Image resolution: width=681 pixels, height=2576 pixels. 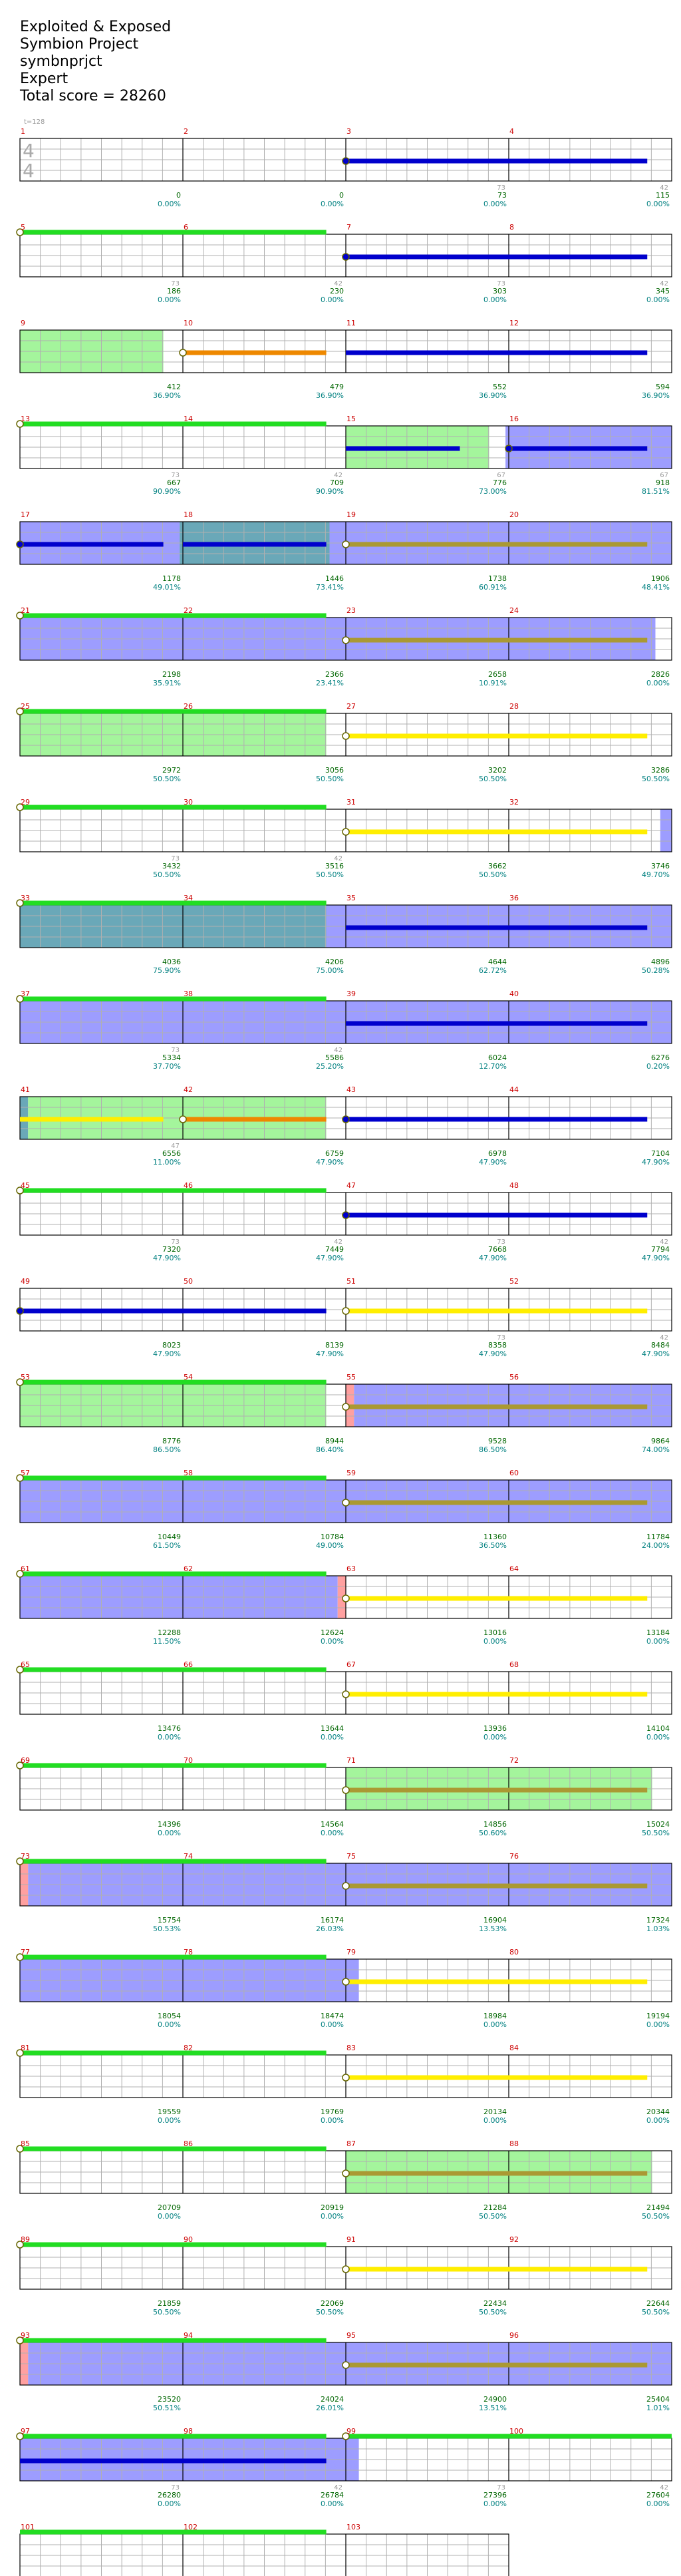 What do you see at coordinates (332, 1920) in the screenshot?
I see `measure-score: 16174` at bounding box center [332, 1920].